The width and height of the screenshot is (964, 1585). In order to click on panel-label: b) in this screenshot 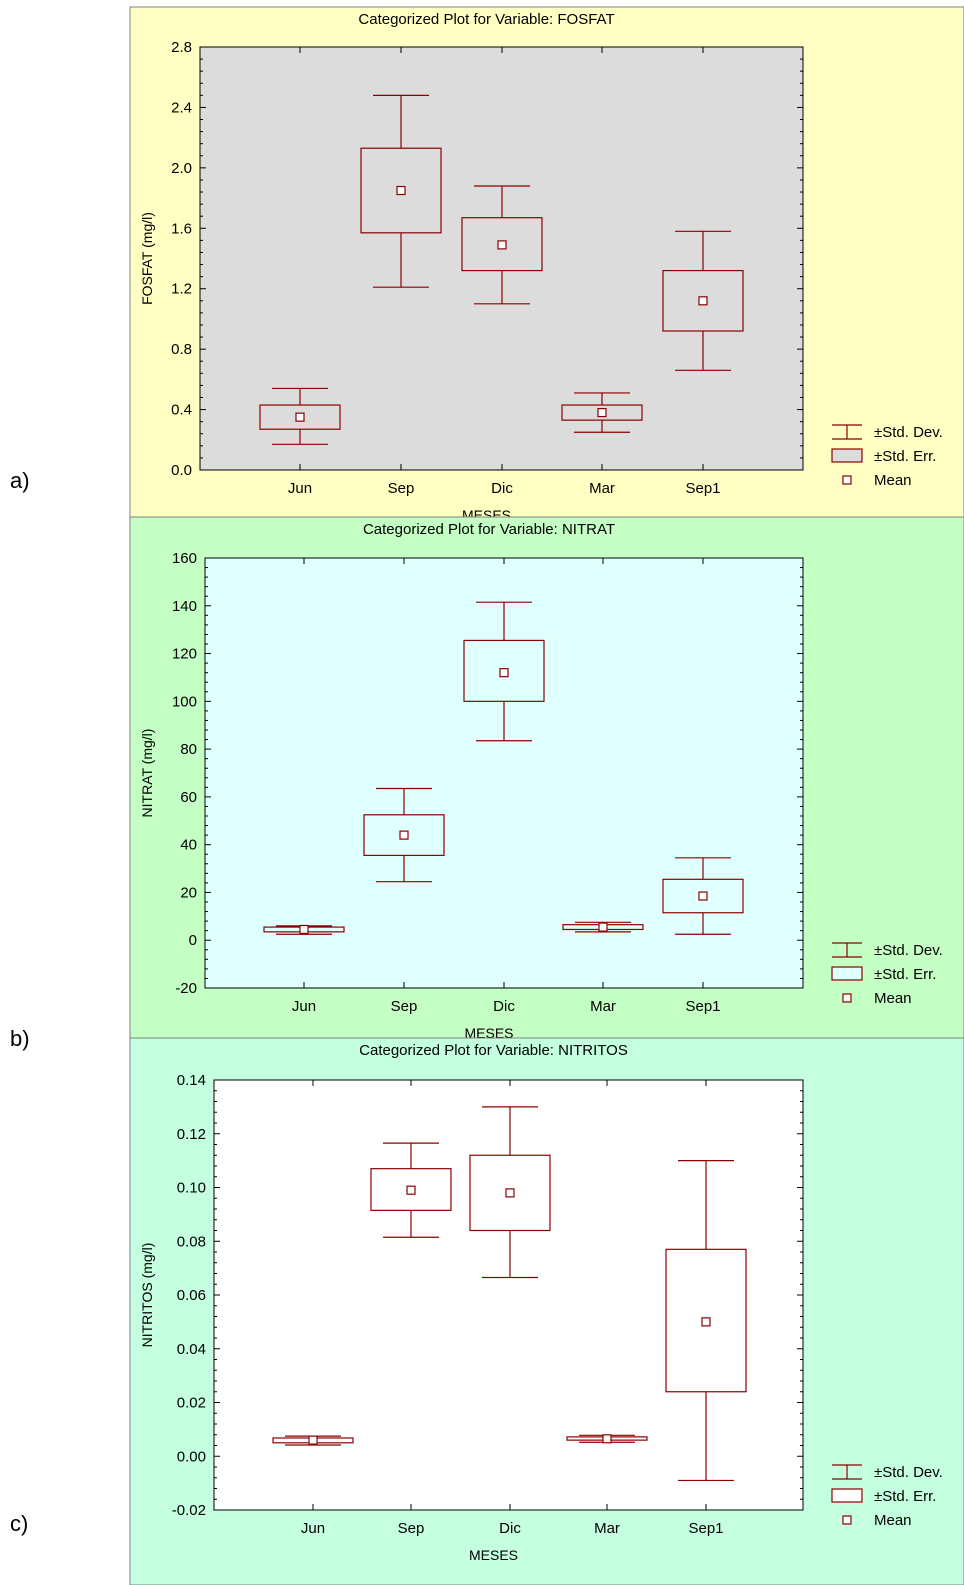, I will do `click(20, 1038)`.